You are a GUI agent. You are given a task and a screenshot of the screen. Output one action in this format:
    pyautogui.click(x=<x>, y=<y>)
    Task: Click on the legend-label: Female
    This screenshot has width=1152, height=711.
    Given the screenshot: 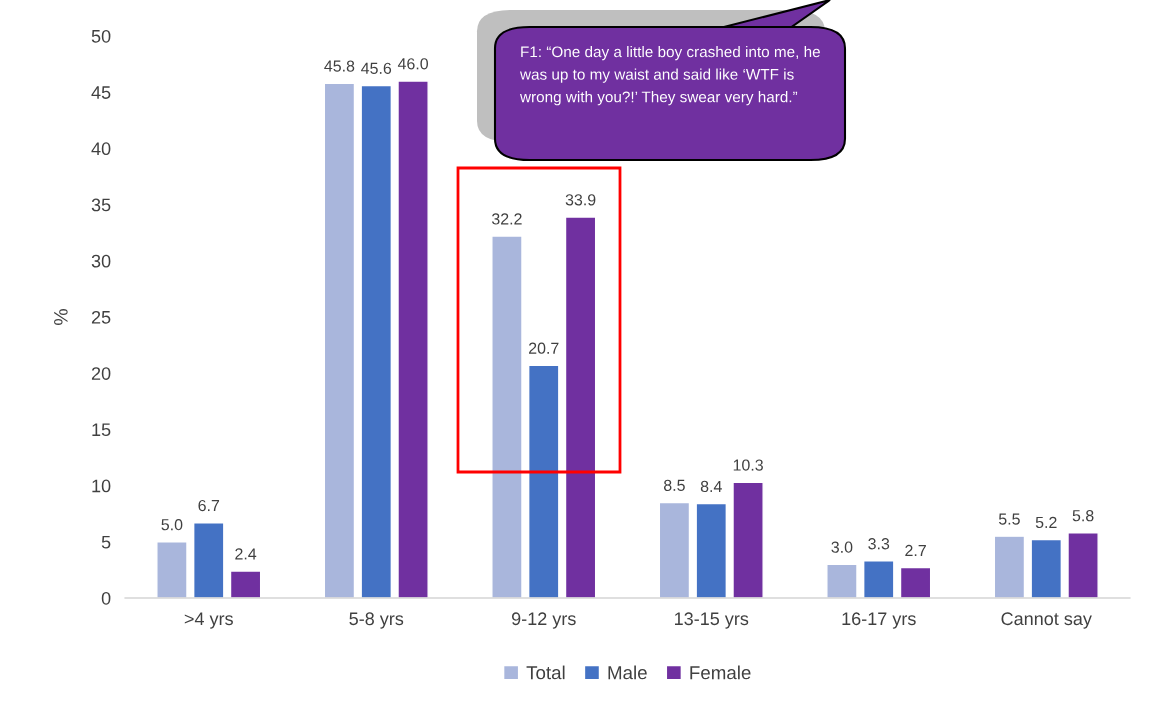 What is the action you would take?
    pyautogui.click(x=720, y=672)
    